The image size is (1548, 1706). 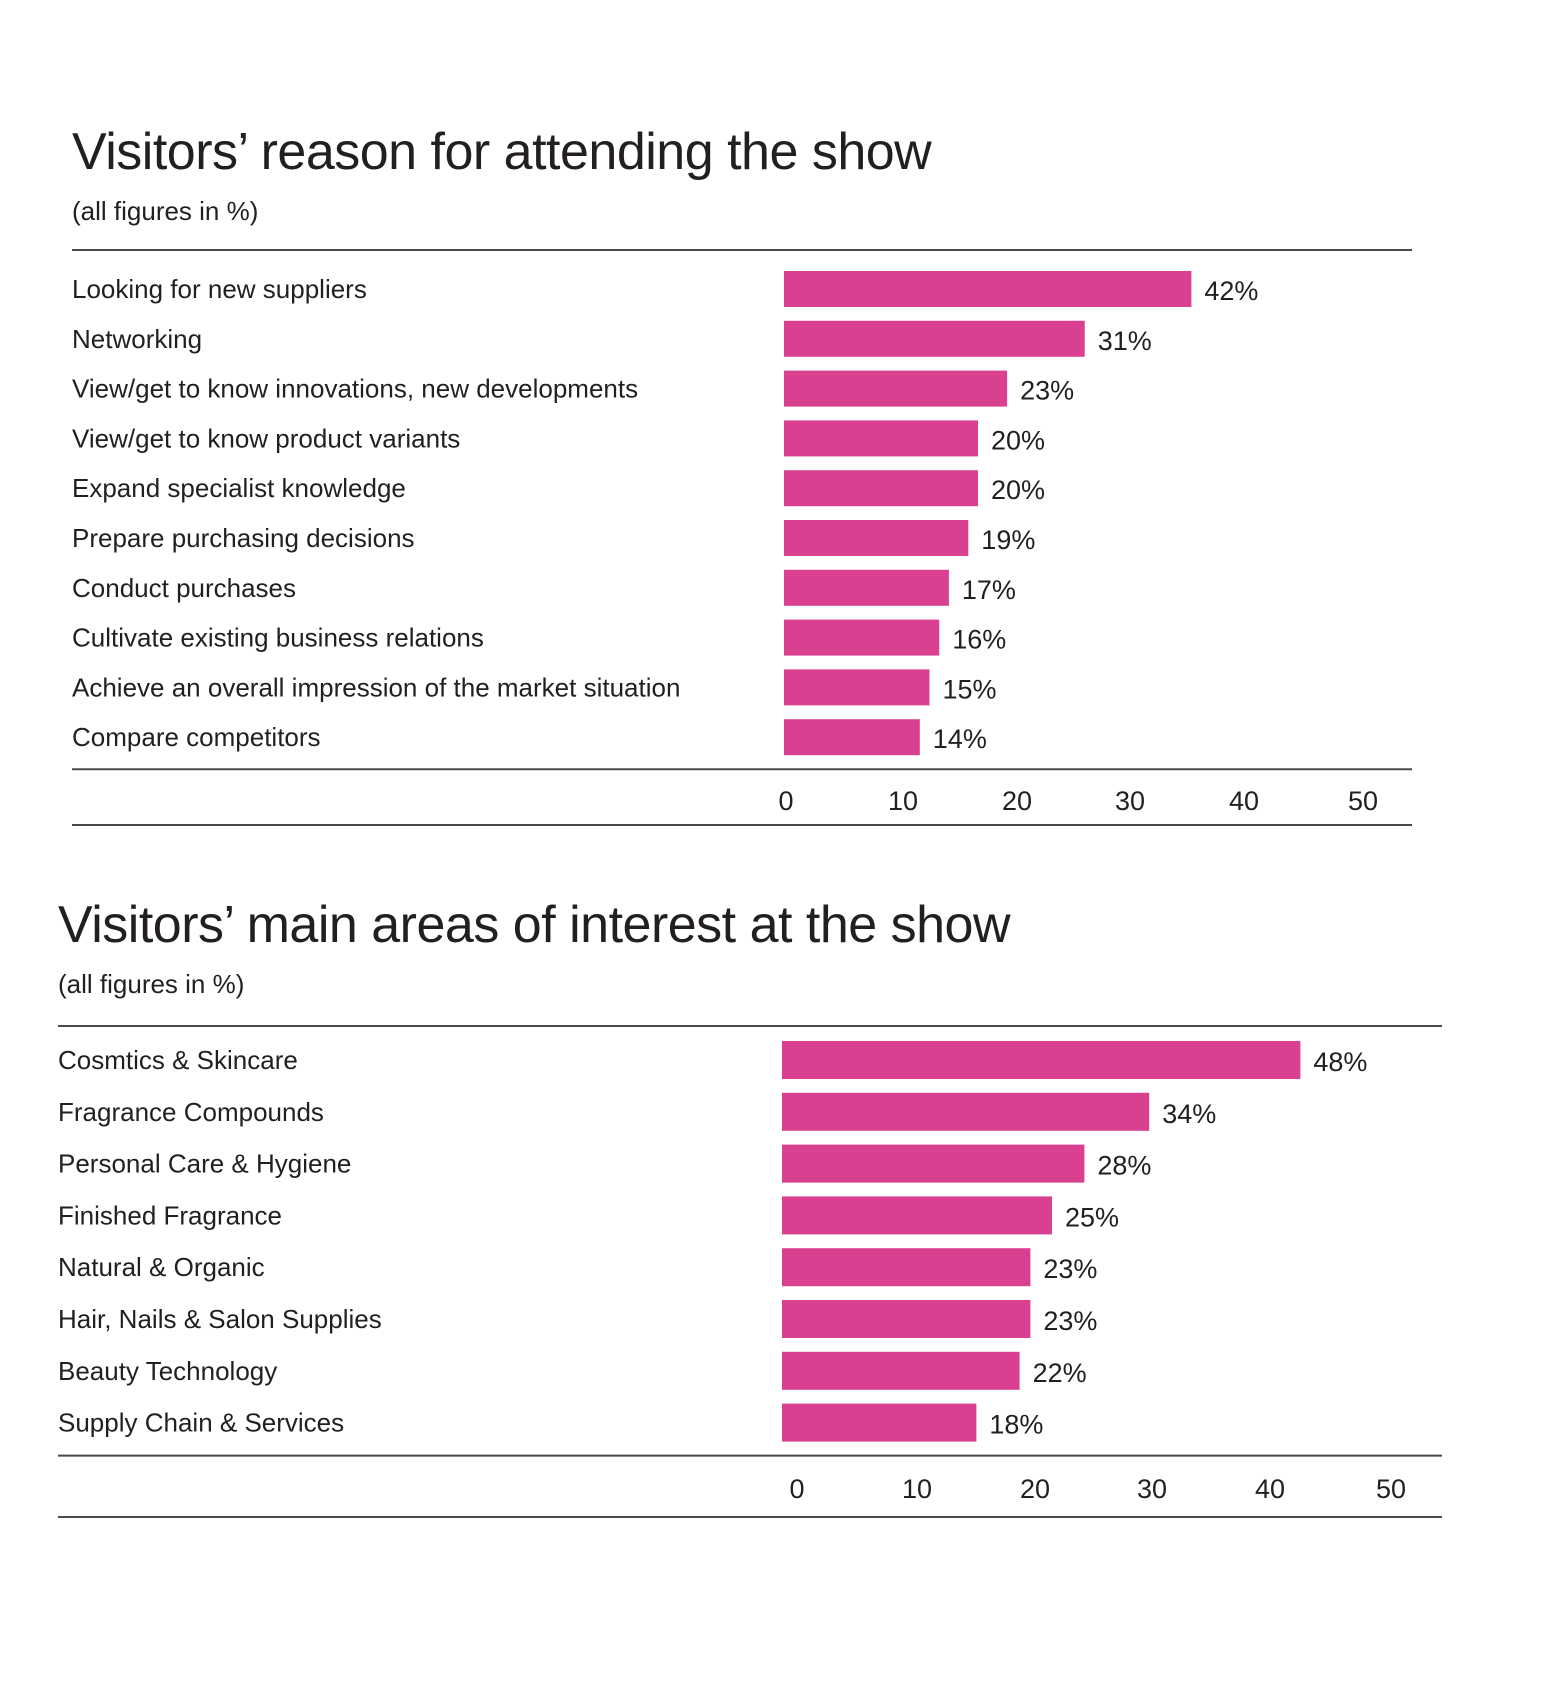 I want to click on value-label: 19%, so click(x=1008, y=540).